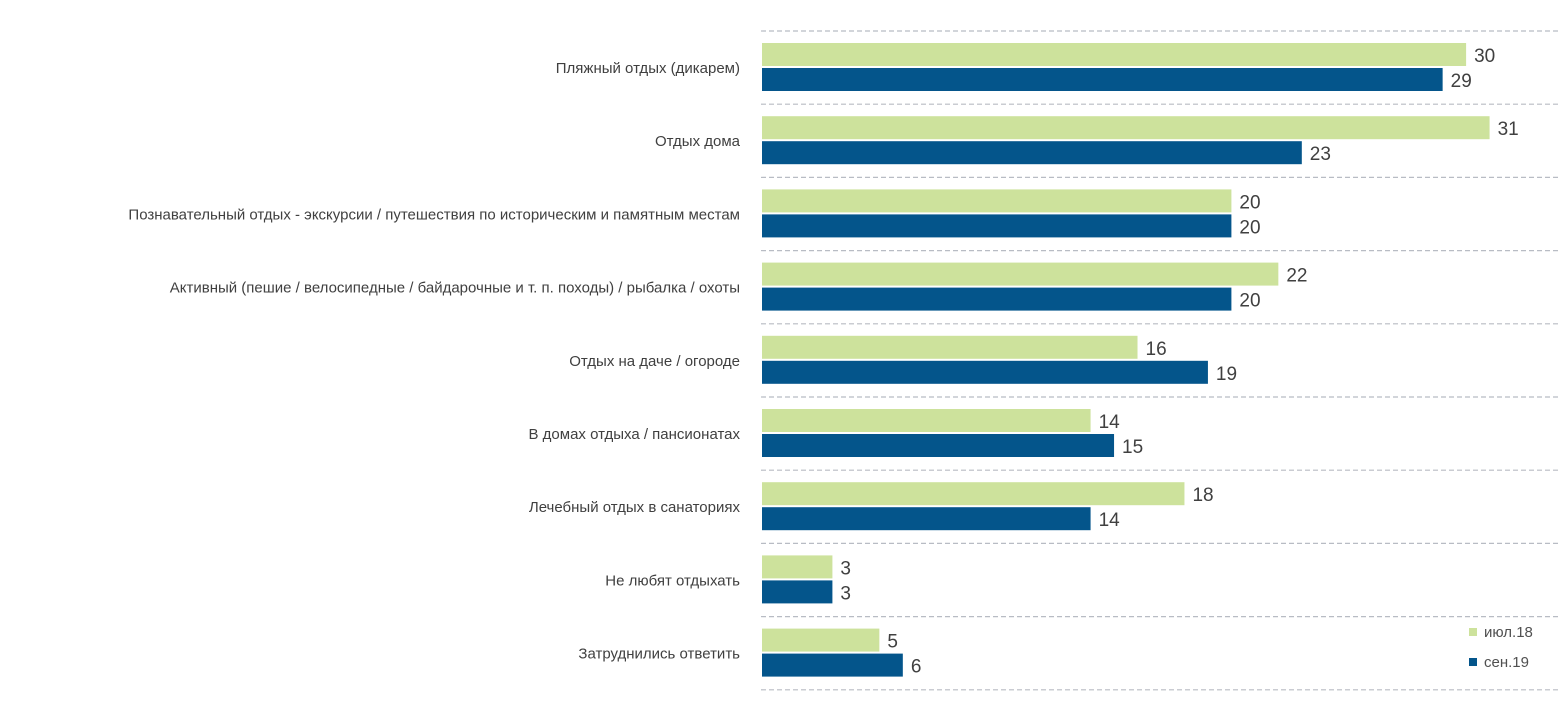 The image size is (1561, 714). Describe the element at coordinates (672, 580) in the screenshot. I see `category-label: Не любят отдыхать` at that location.